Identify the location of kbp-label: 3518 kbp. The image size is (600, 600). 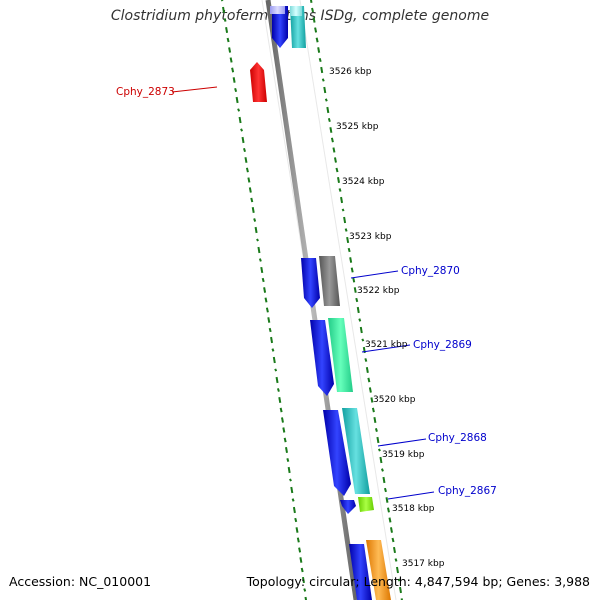
(413, 509).